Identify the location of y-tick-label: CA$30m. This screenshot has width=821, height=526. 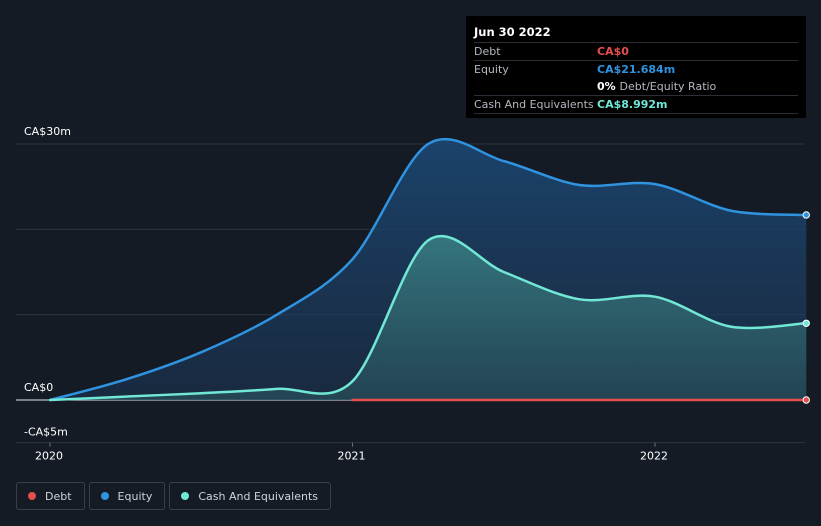
(47, 131).